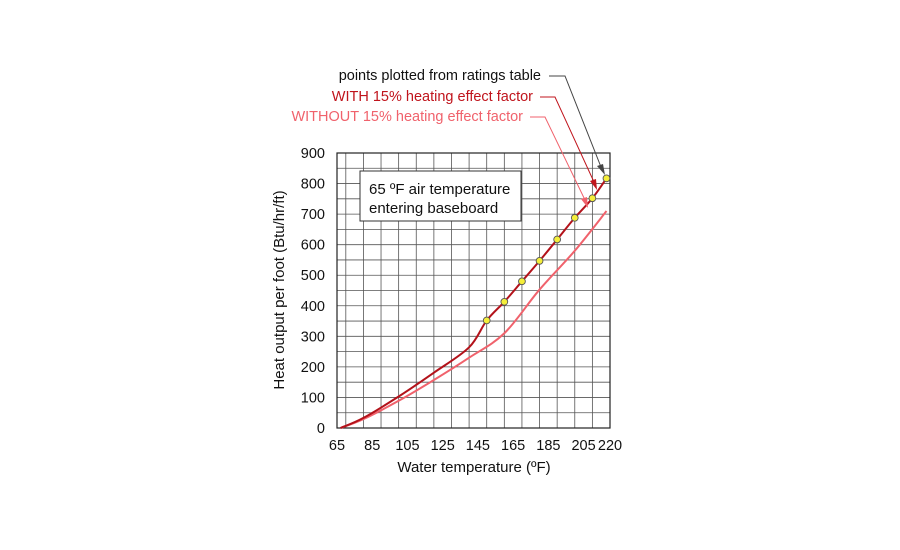  I want to click on legend-points-label: points plotted from ratings table, so click(440, 76).